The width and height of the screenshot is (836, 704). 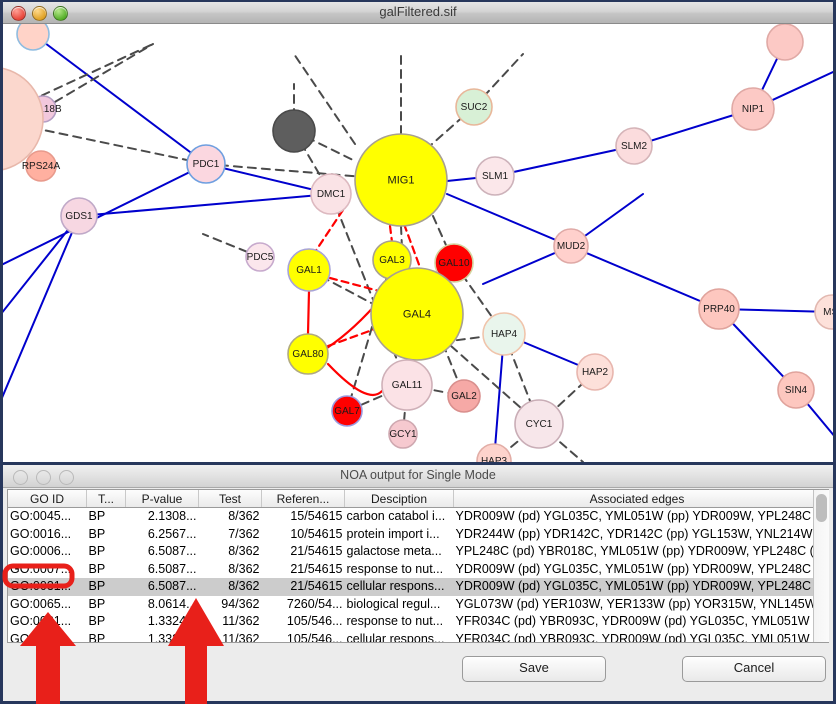 I want to click on network-node-prp40: PRP40, so click(x=719, y=309).